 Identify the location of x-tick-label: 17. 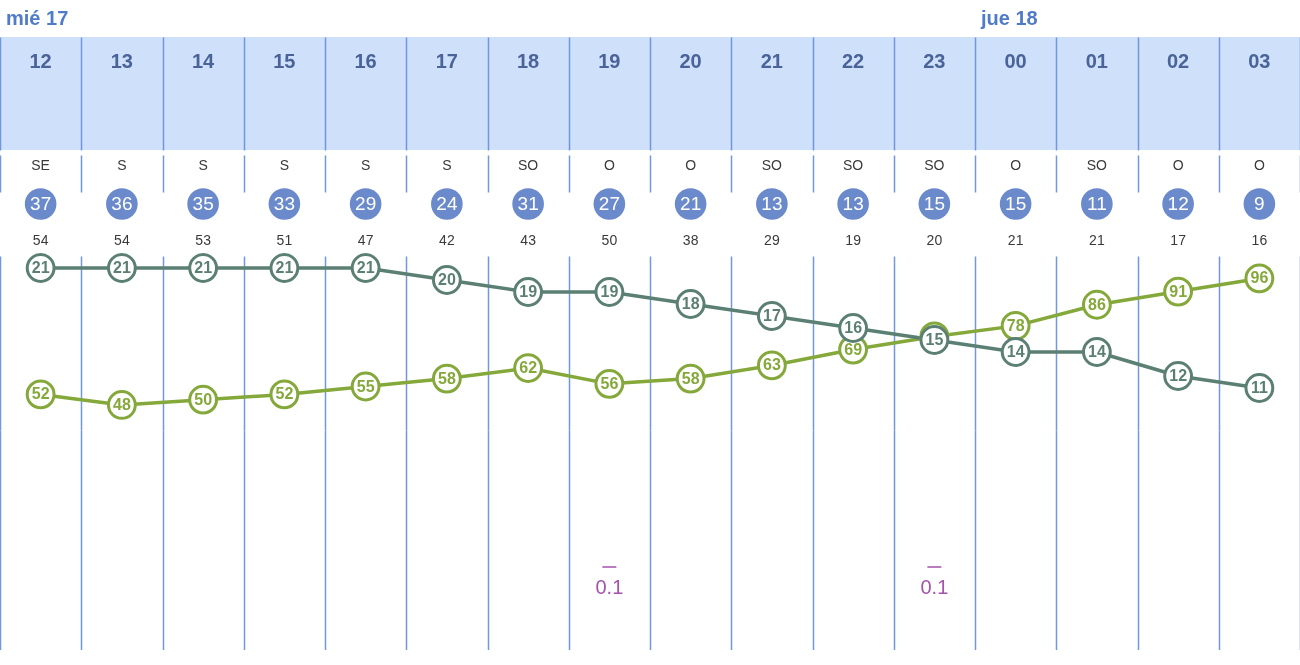
(446, 61).